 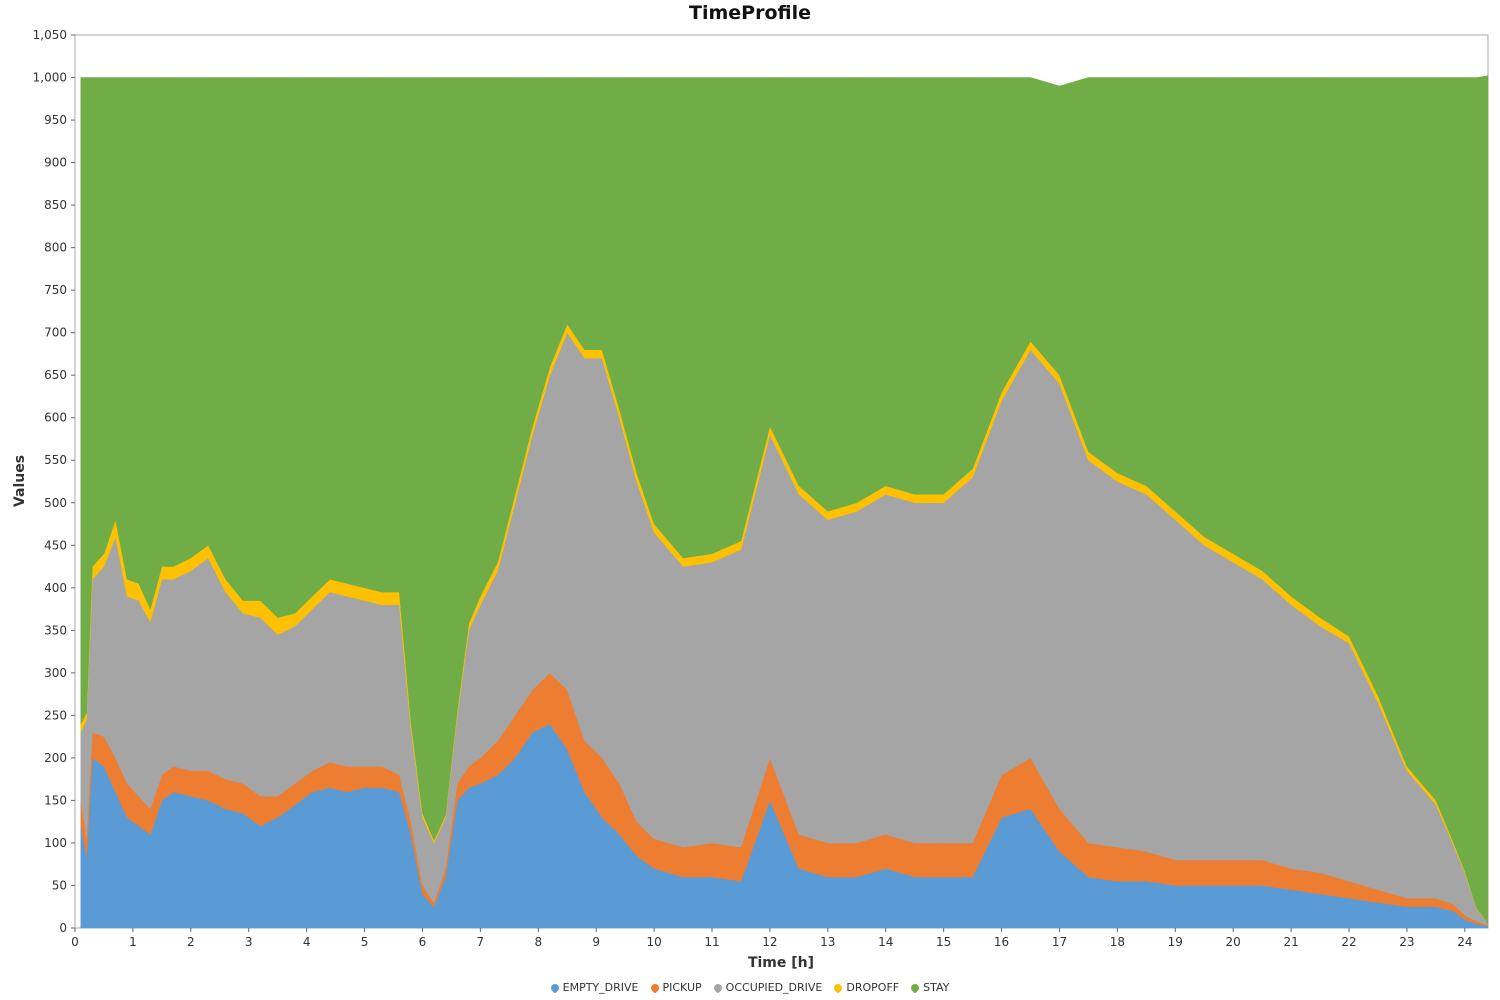 What do you see at coordinates (50, 35) in the screenshot?
I see `y-tick-label: 1,050` at bounding box center [50, 35].